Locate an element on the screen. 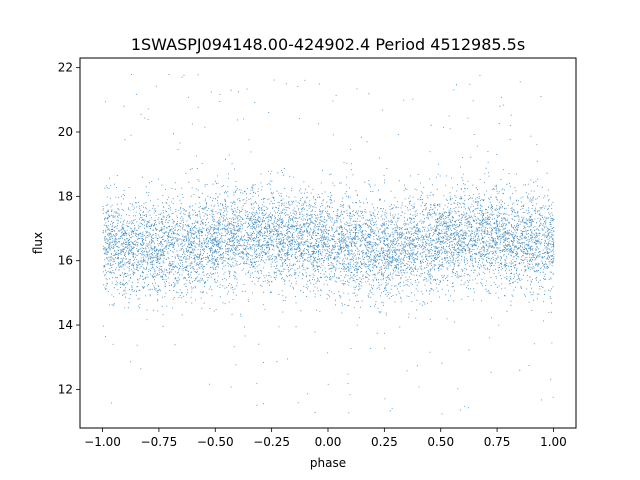 The image size is (640, 480). x-tick-label: 0.00 is located at coordinates (328, 442).